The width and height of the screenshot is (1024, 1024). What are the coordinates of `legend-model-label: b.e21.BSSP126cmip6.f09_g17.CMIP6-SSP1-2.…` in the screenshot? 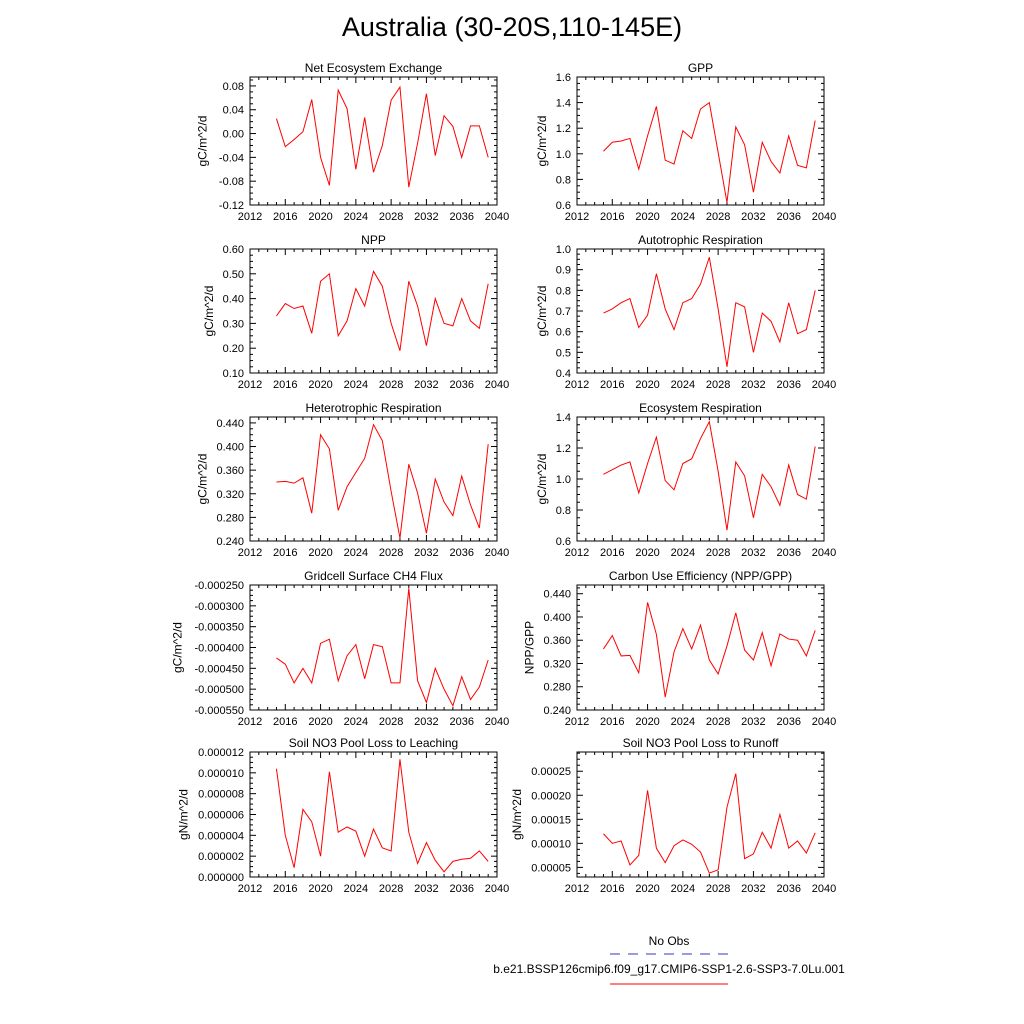 It's located at (669, 969).